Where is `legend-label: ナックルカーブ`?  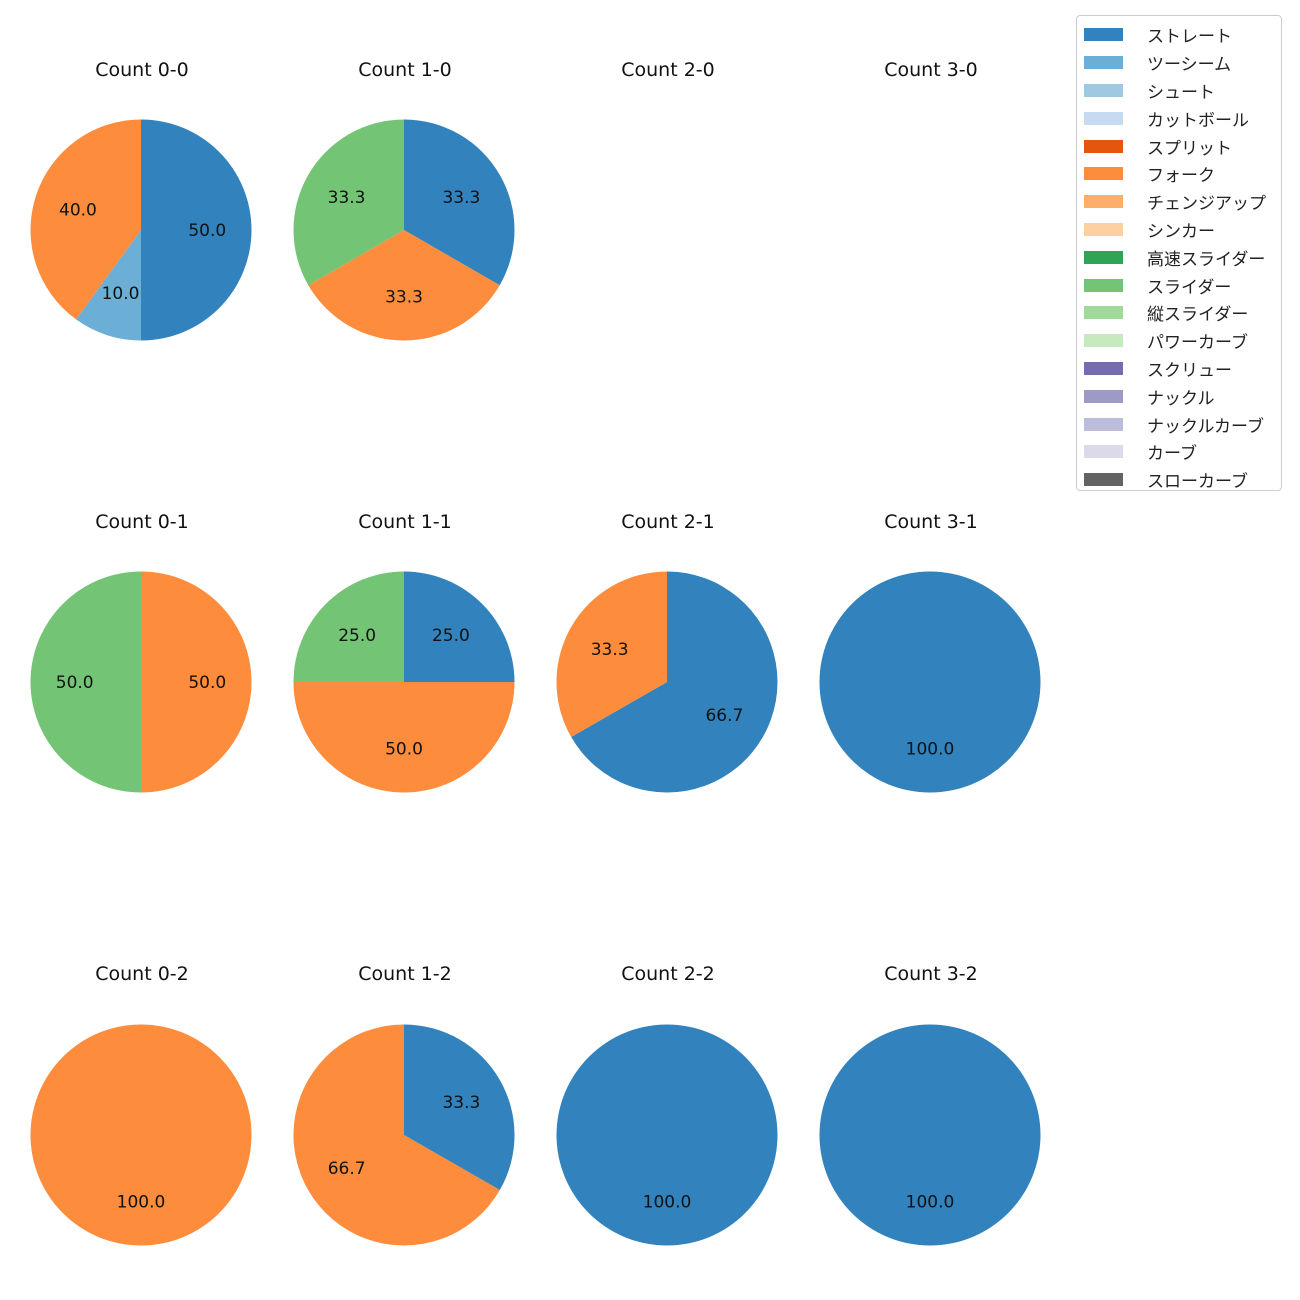 legend-label: ナックルカーブ is located at coordinates (1205, 426).